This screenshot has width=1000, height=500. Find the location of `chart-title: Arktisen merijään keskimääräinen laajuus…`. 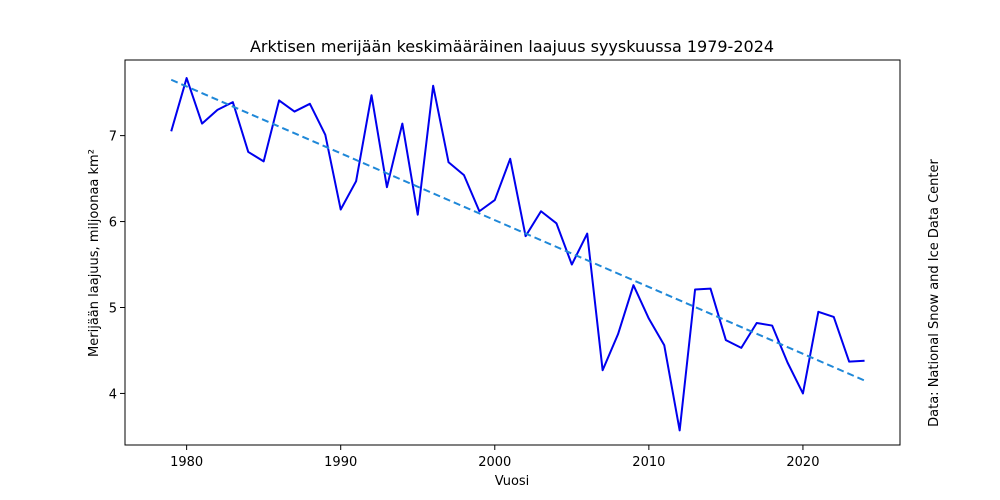

chart-title: Arktisen merijään keskimääräinen laajuus… is located at coordinates (512, 46).